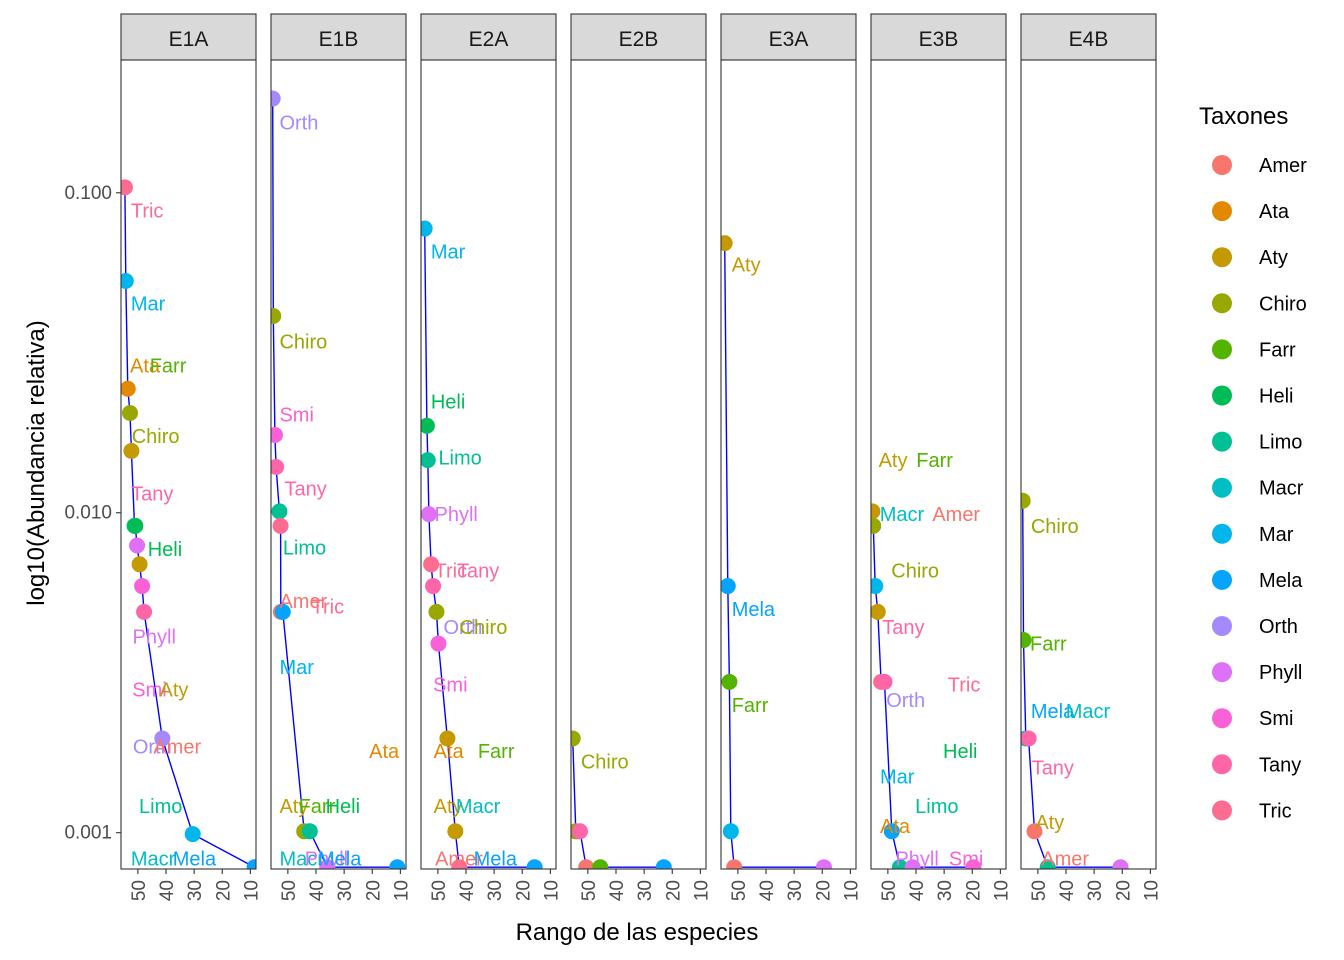 This screenshot has height=960, width=1344. I want to click on panel-background, so click(338, 464).